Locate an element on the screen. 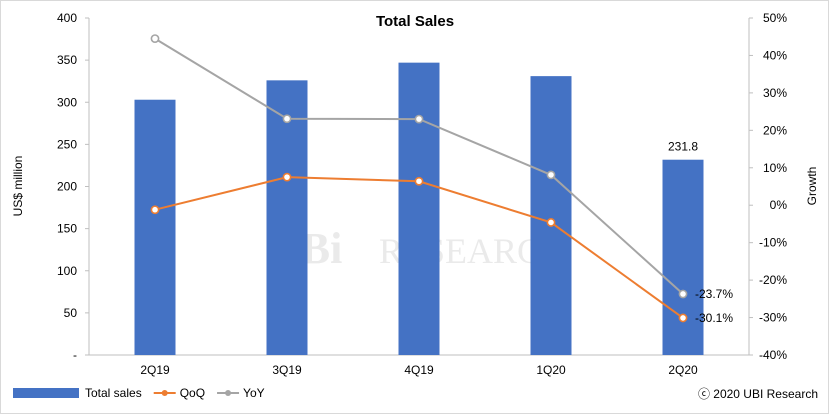 This screenshot has width=829, height=418. y-right-tick-label: 20% is located at coordinates (775, 130).